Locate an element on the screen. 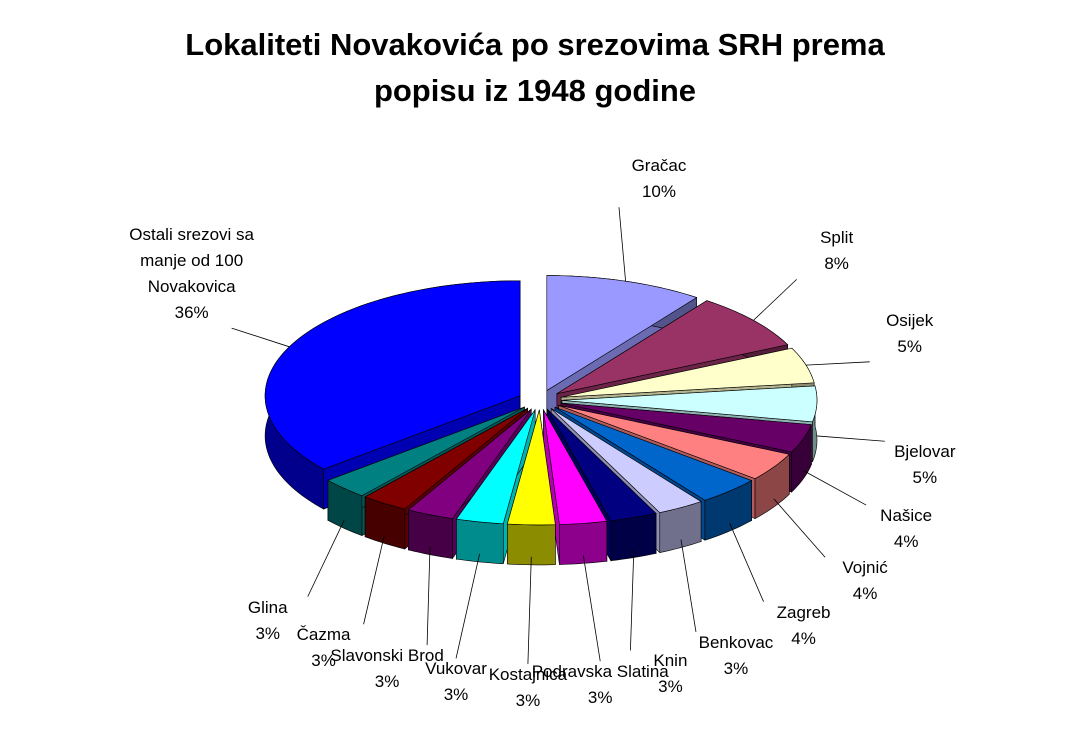  slice-value-label: 10% is located at coordinates (658, 192).